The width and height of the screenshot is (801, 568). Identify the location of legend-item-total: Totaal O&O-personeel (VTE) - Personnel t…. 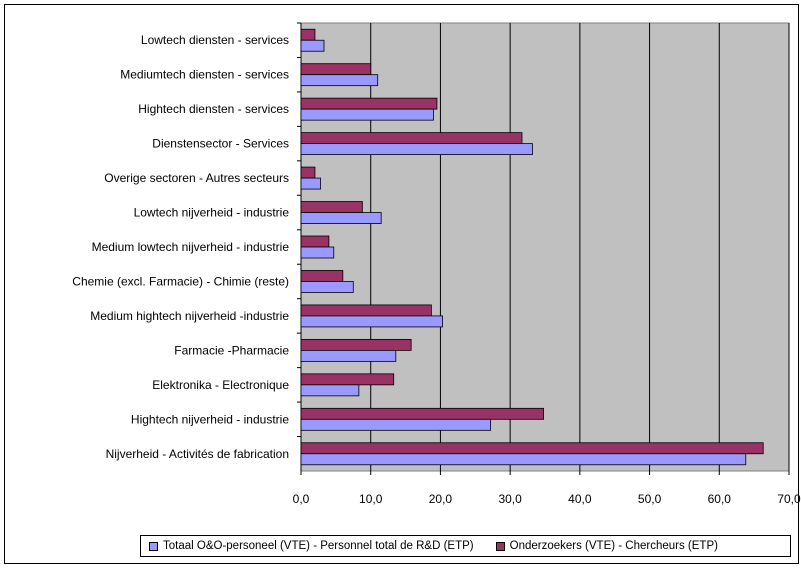
(311, 546).